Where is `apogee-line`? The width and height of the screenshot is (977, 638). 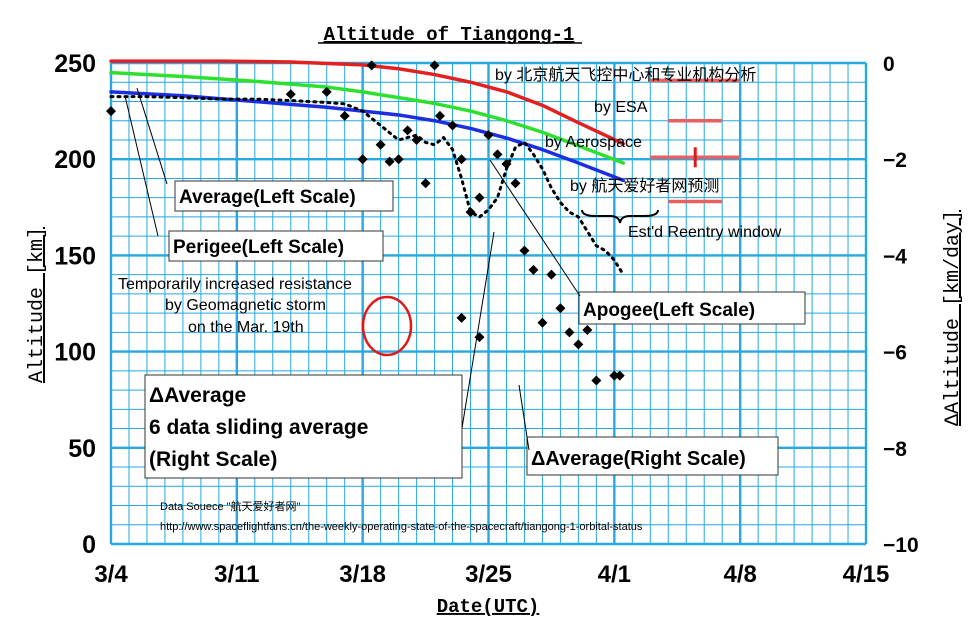
apogee-line is located at coordinates (367, 102).